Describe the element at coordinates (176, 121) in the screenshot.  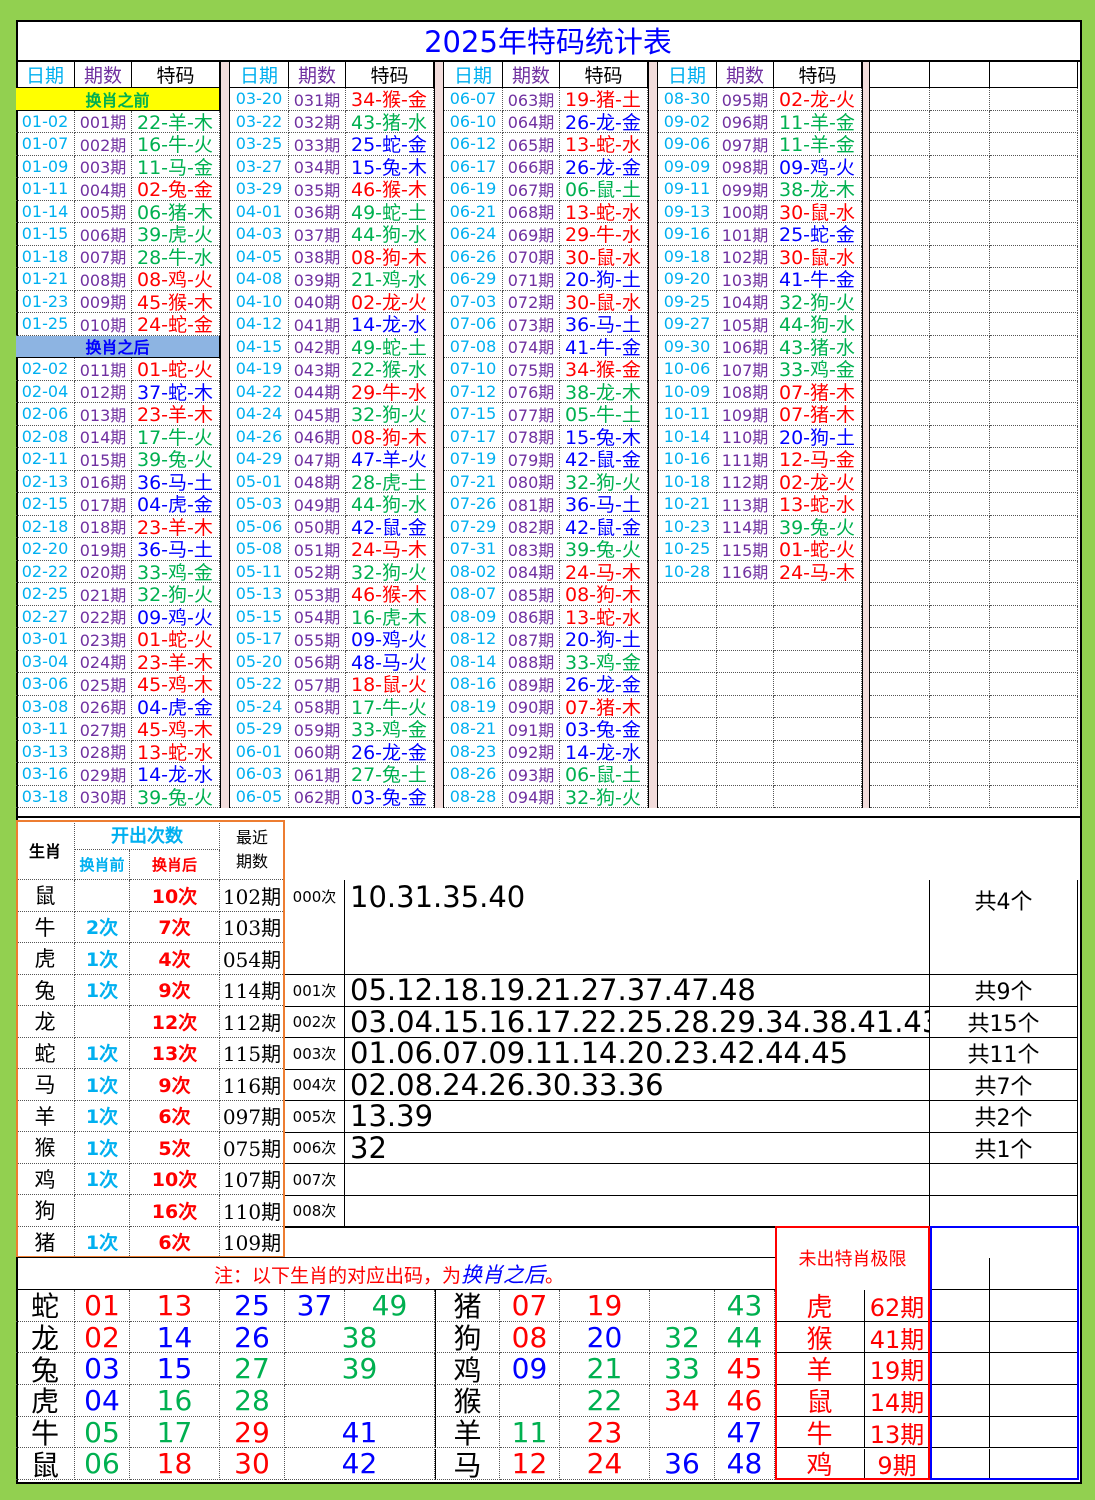
I see `special-code-cell: 22-羊-木` at that location.